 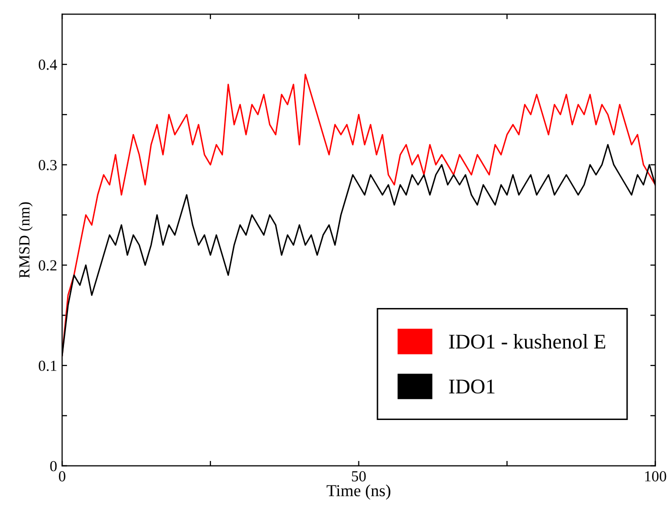 I want to click on y-tick-label: 0.3, so click(x=47, y=165).